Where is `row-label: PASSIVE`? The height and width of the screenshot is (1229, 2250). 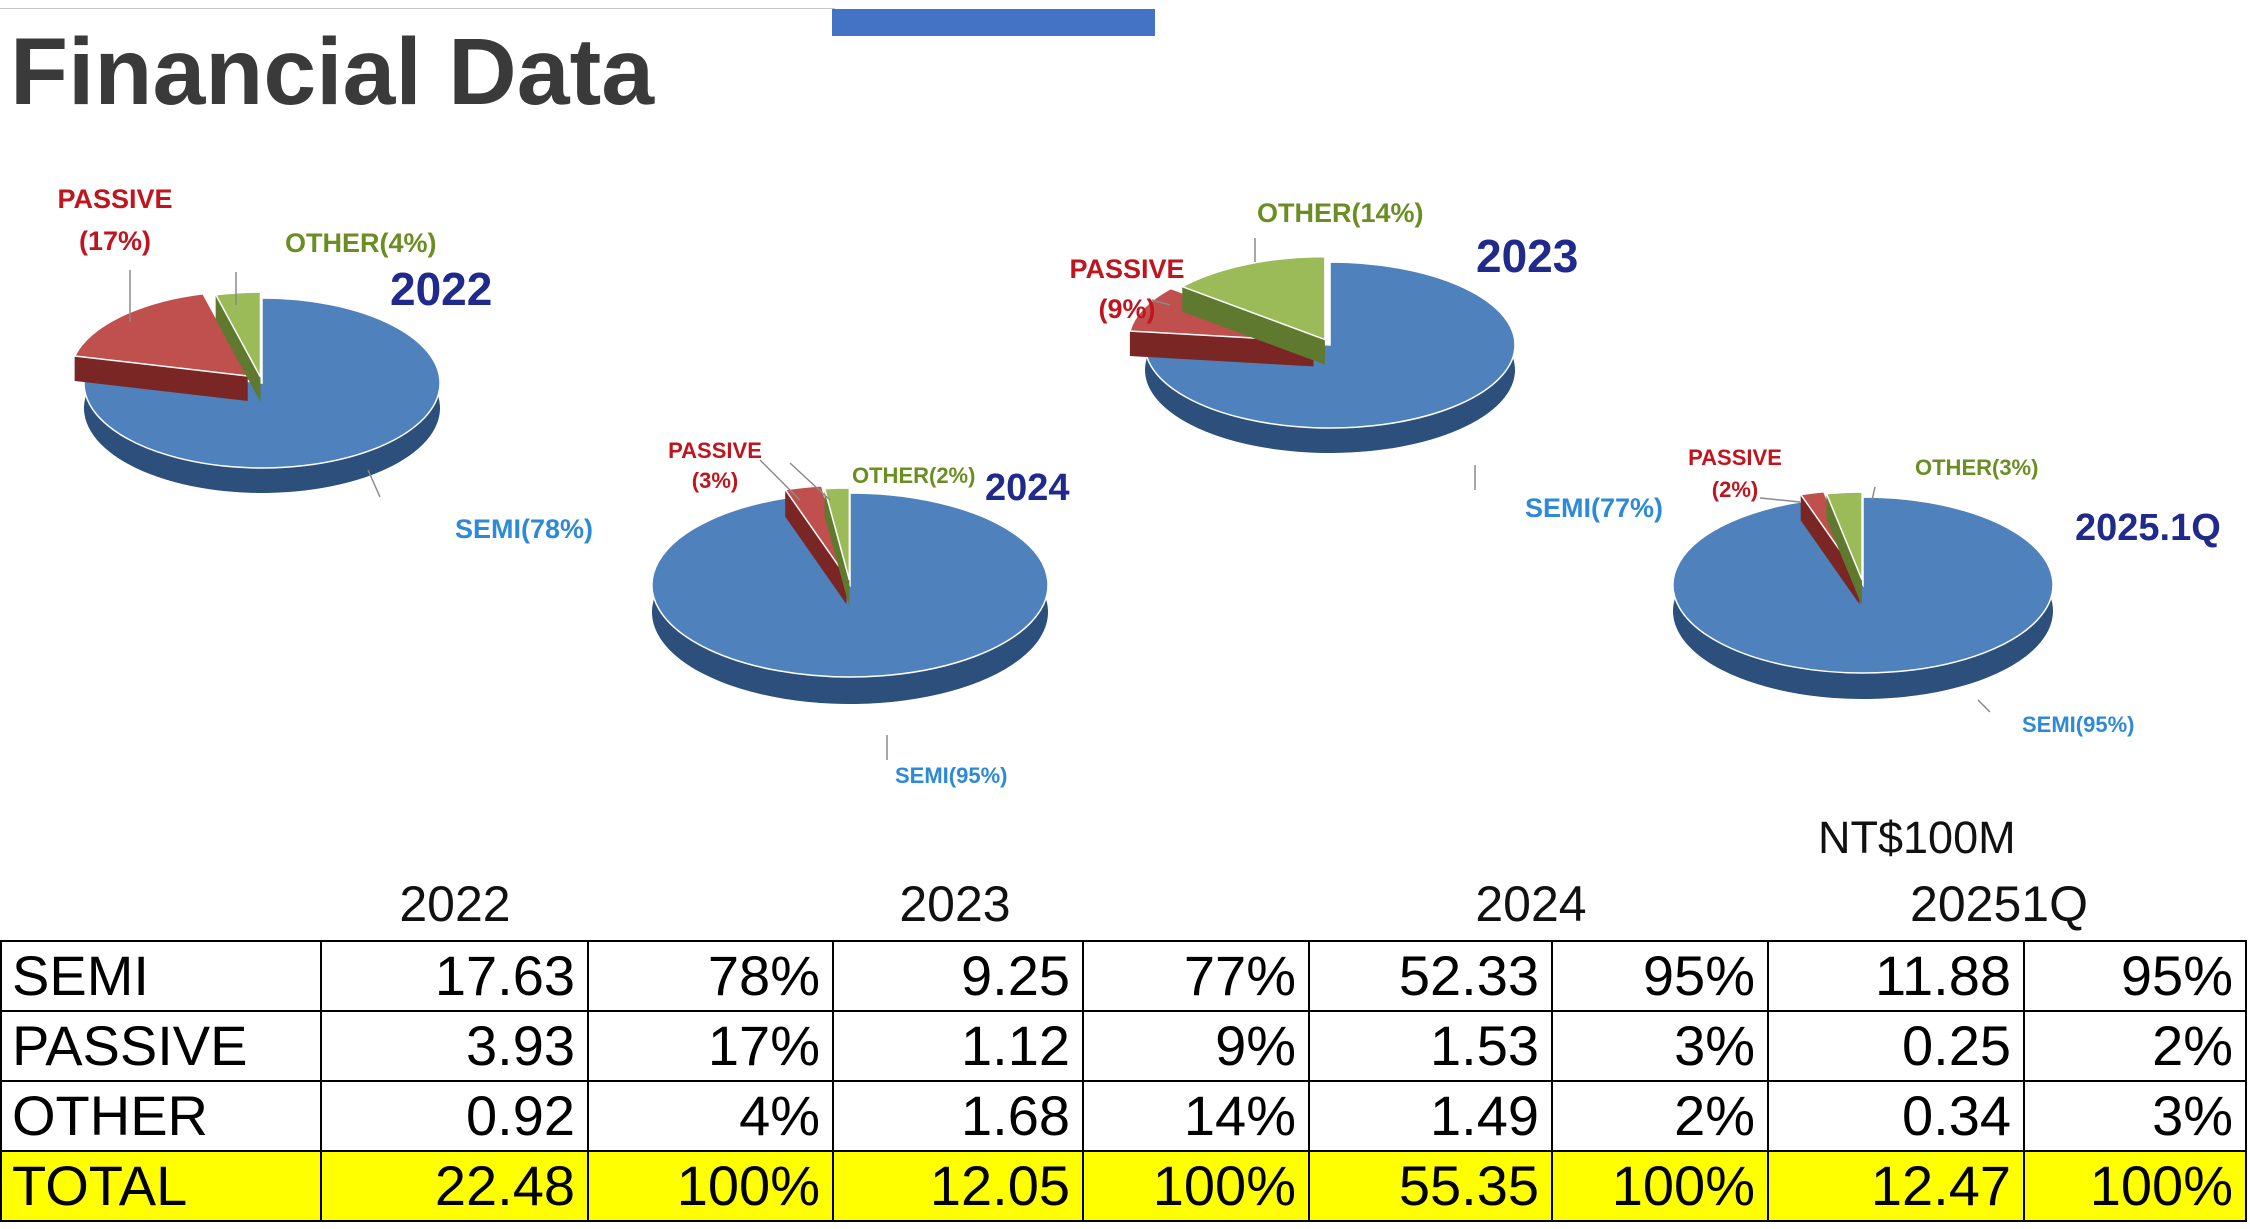 row-label: PASSIVE is located at coordinates (161, 1046).